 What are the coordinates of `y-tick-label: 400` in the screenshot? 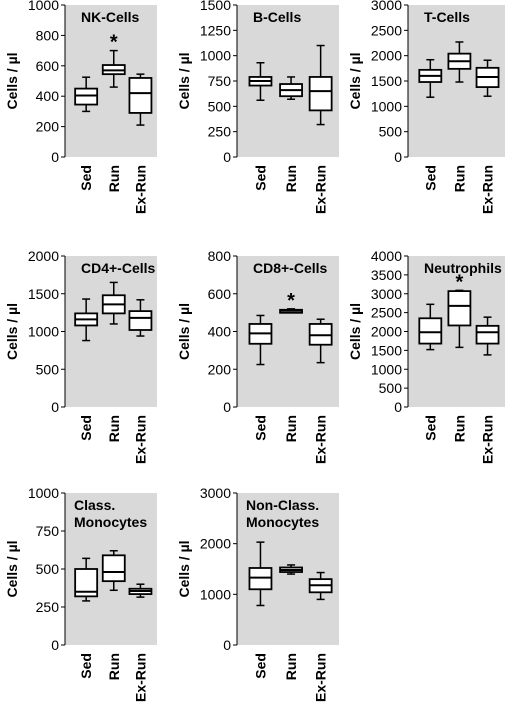 It's located at (220, 332).